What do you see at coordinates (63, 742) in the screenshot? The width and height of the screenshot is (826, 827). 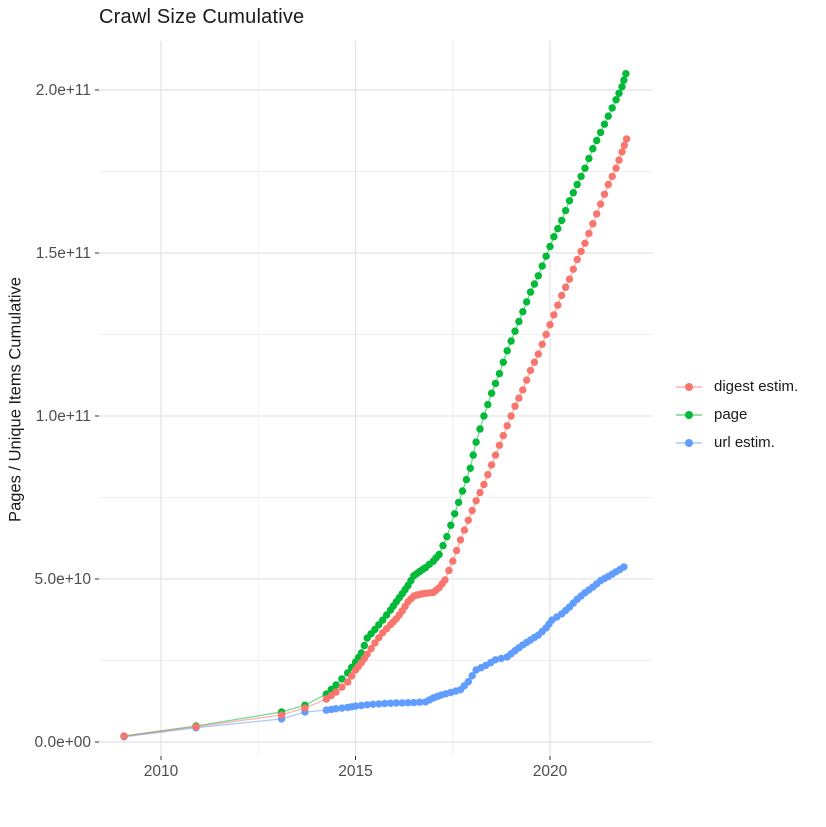 I see `y-tick-label: 0.0e+00` at bounding box center [63, 742].